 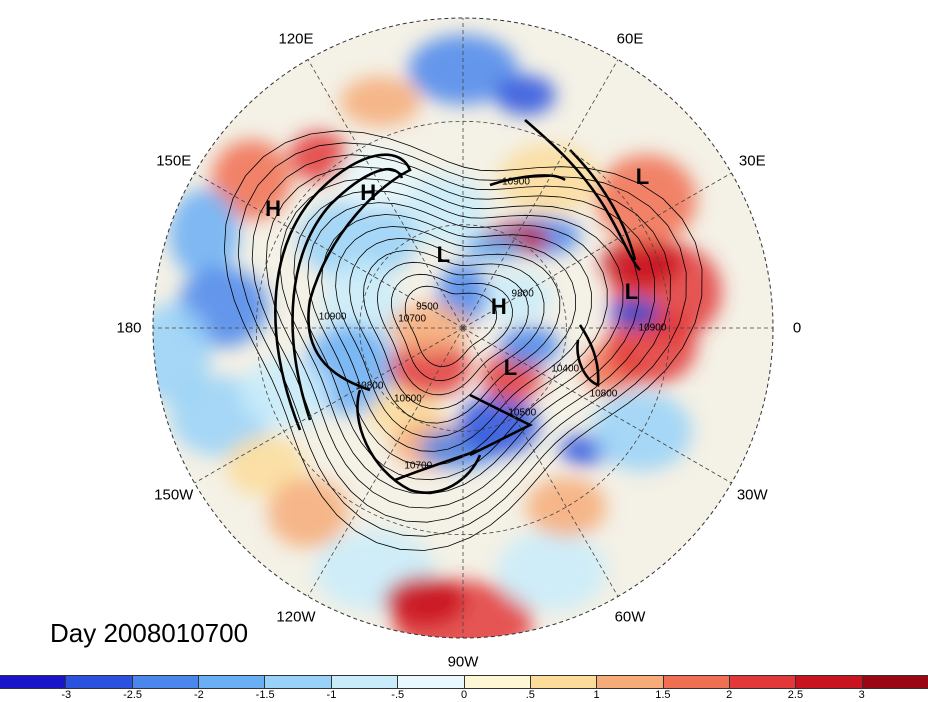 What do you see at coordinates (174, 161) in the screenshot?
I see `longitude-label: 150E` at bounding box center [174, 161].